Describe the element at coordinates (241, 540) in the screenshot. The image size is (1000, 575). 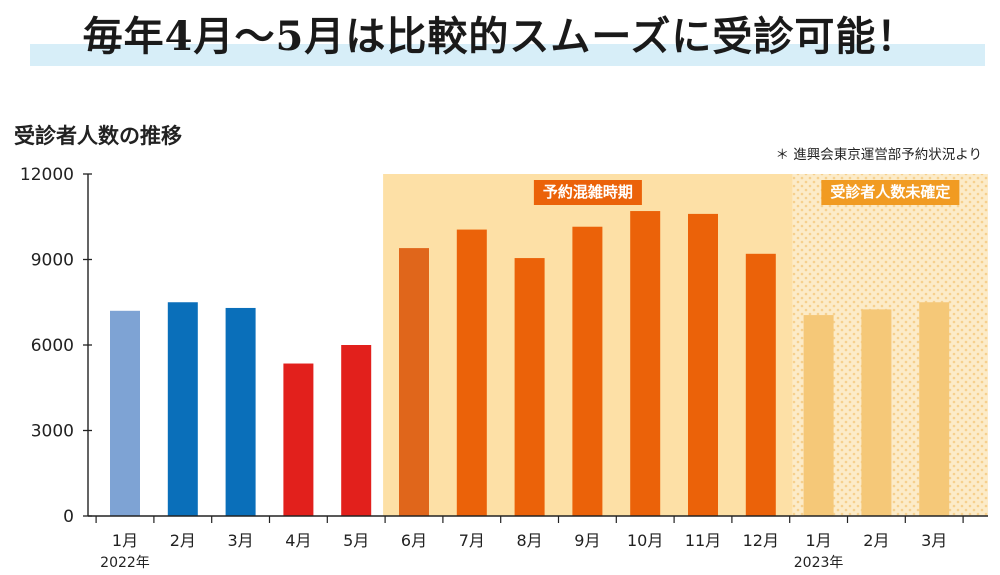
I see `category-label-2: 3月` at that location.